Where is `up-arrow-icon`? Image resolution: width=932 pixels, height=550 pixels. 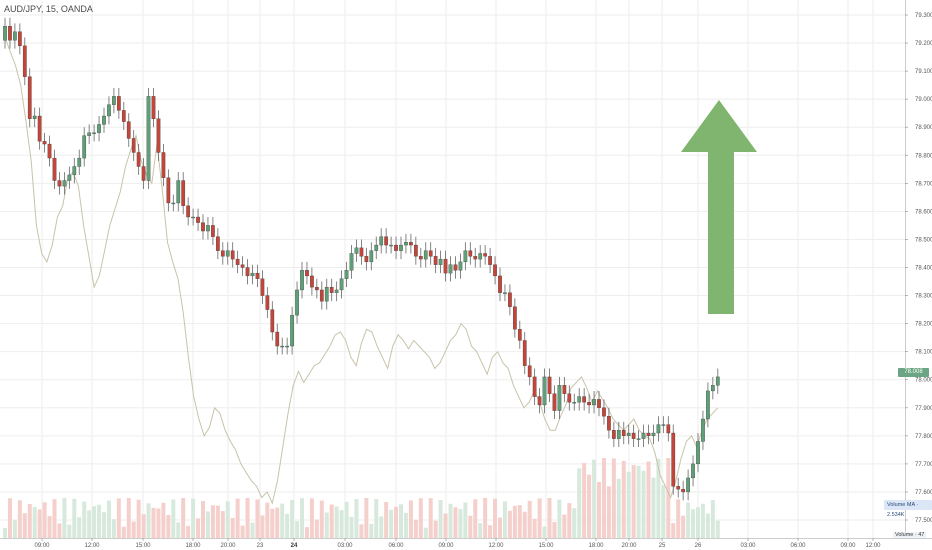 up-arrow-icon is located at coordinates (719, 207).